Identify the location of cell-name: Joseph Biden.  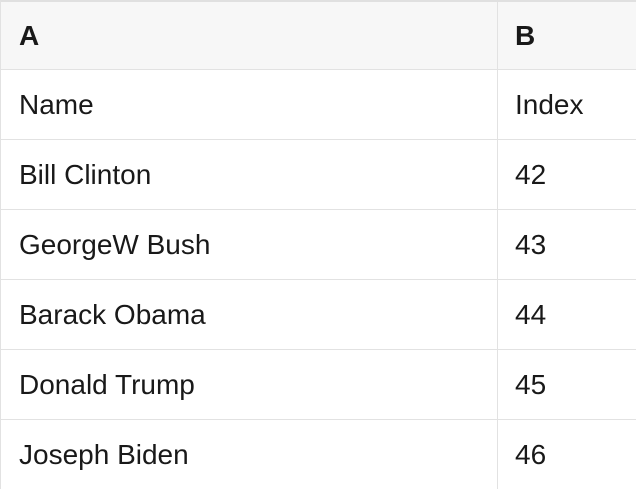
(249, 454).